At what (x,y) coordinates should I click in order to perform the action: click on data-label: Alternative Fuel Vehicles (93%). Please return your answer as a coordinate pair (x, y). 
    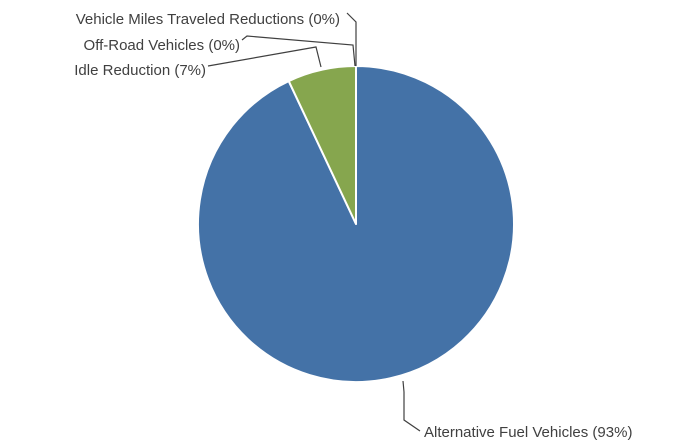
    Looking at the image, I should click on (528, 432).